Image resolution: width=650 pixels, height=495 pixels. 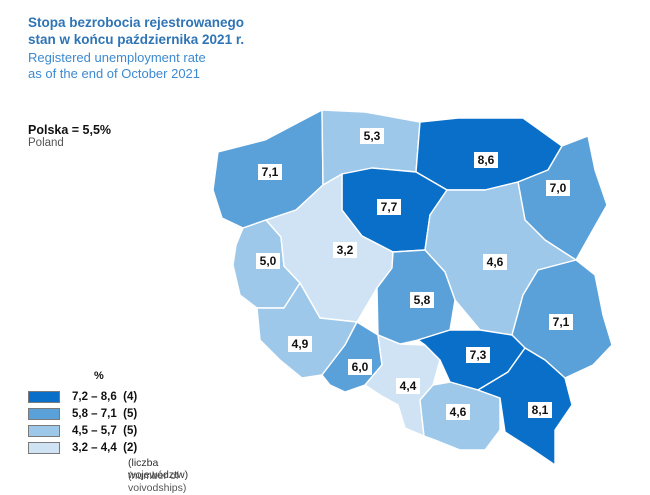 I want to click on value-label-zachodniopomorskie: 7,1, so click(x=270, y=172).